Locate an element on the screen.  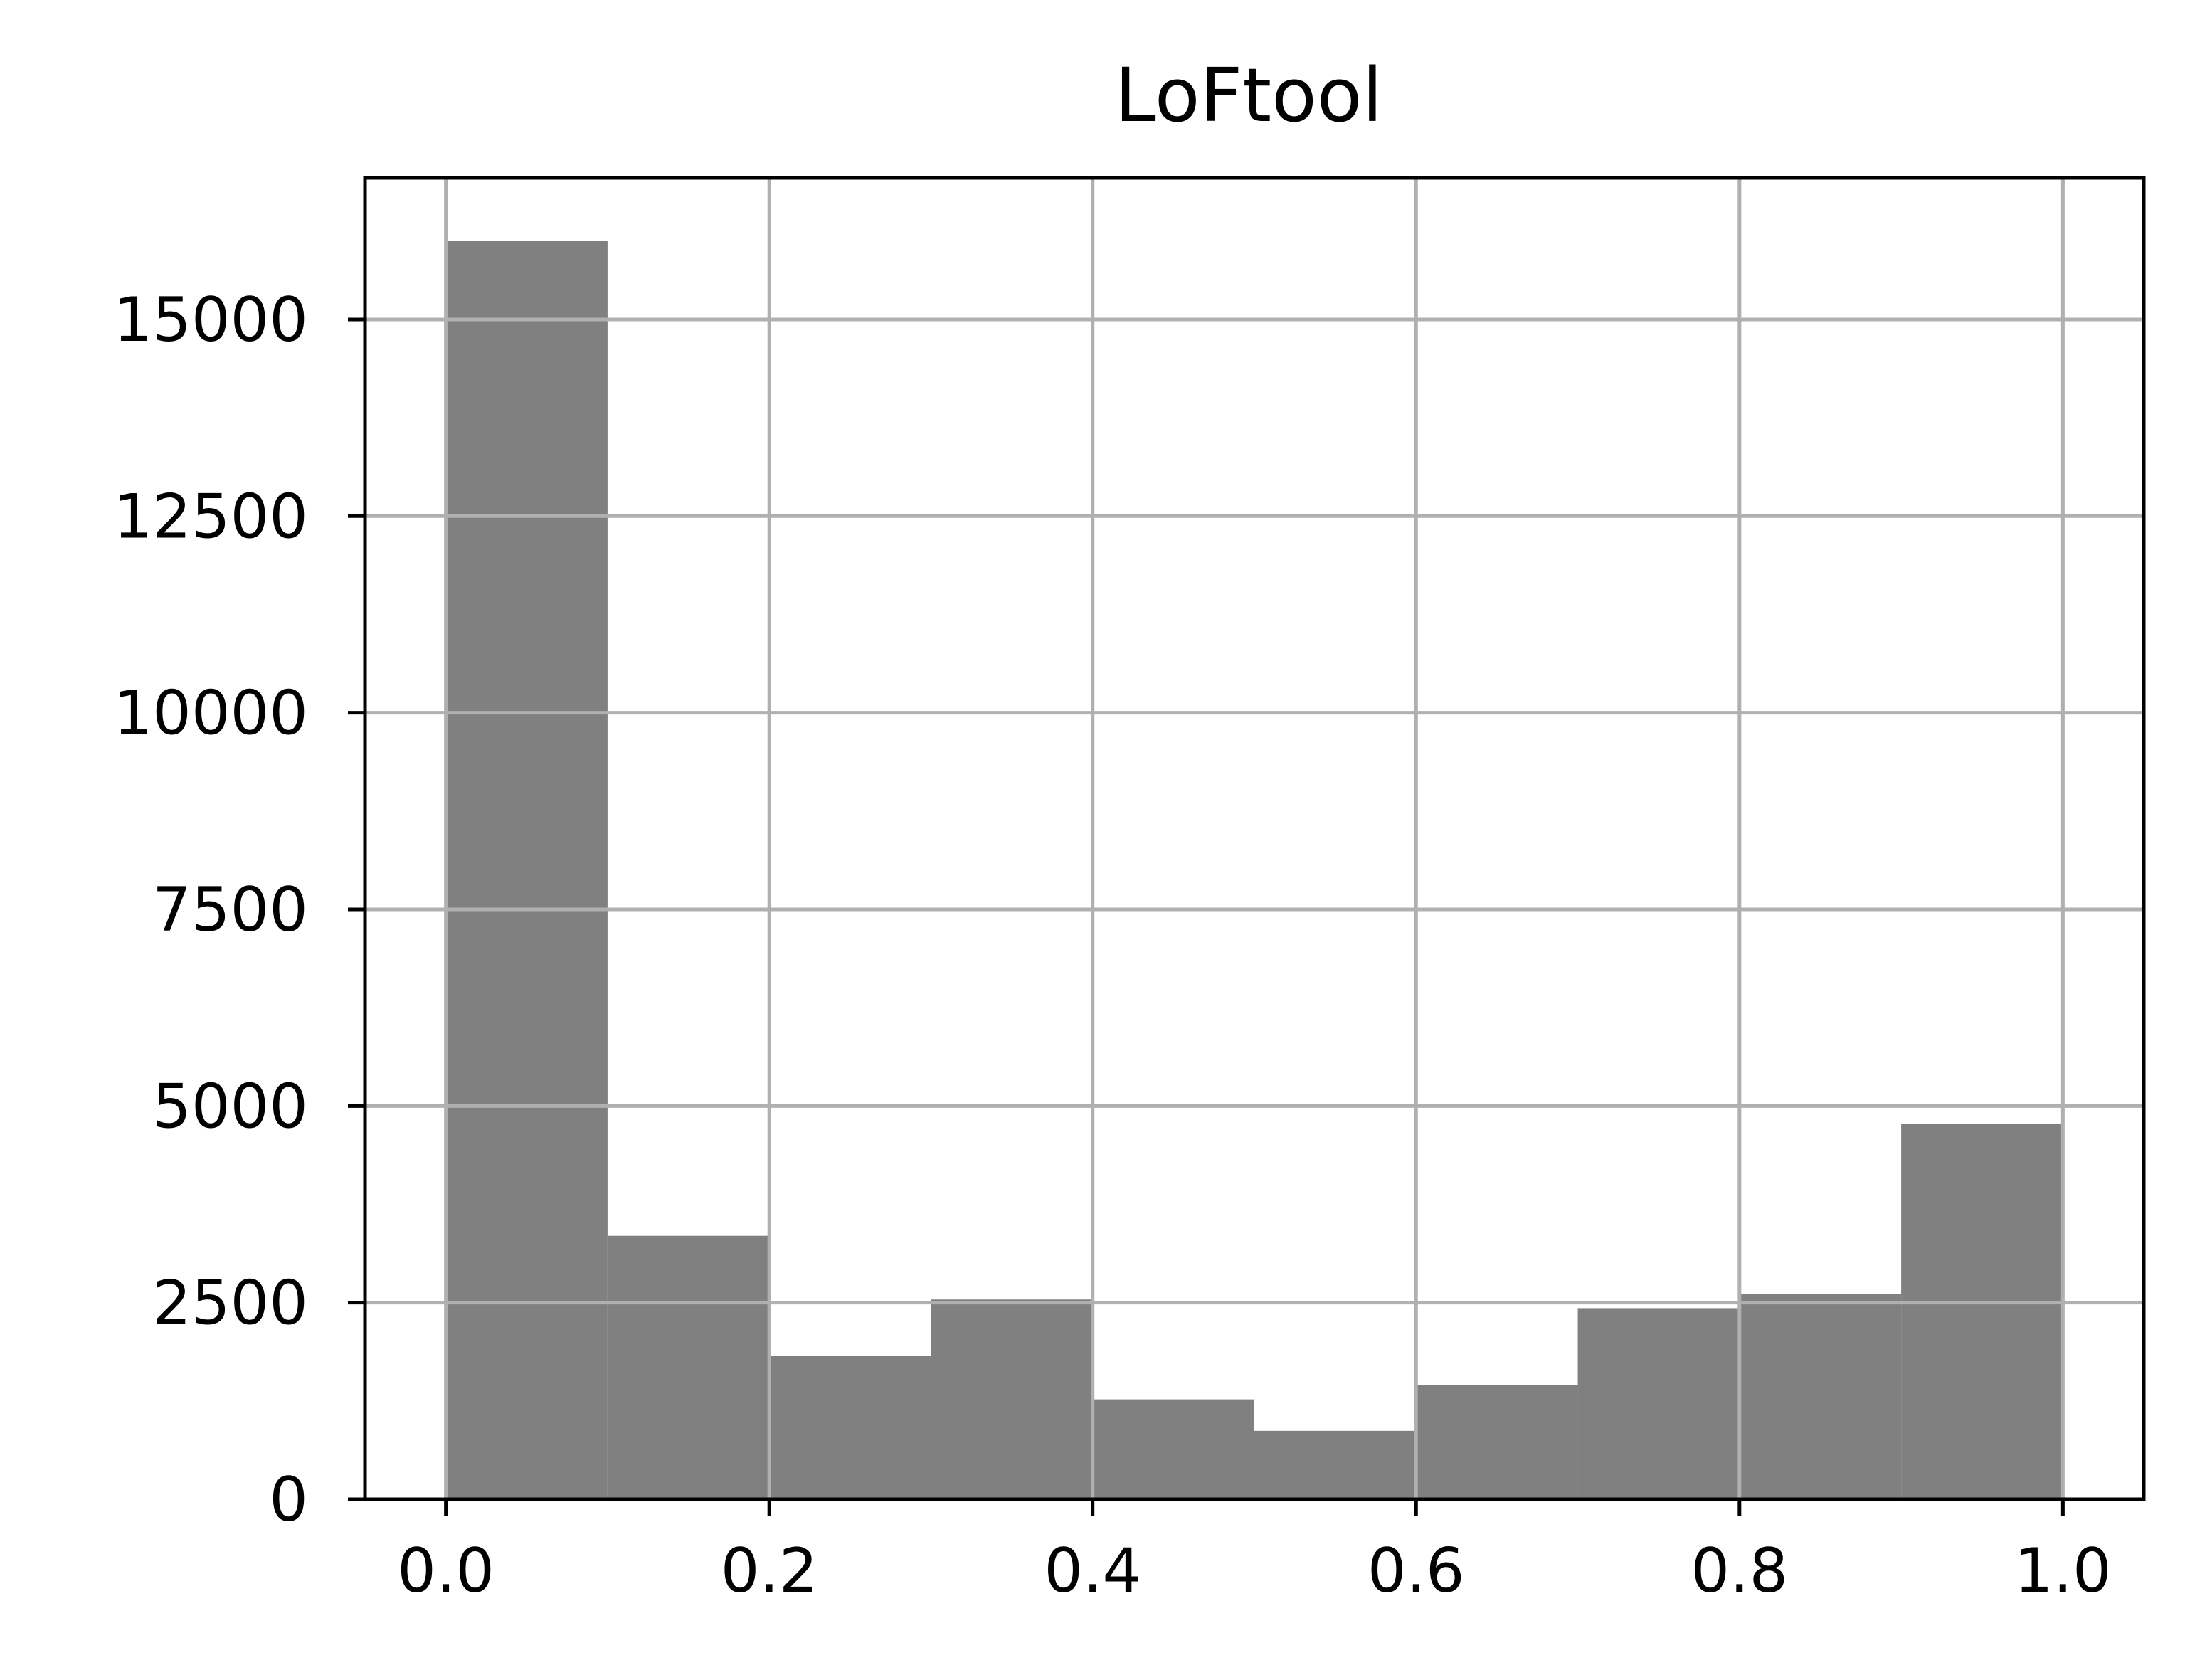
x-tick-label: 0.0 is located at coordinates (445, 1571).